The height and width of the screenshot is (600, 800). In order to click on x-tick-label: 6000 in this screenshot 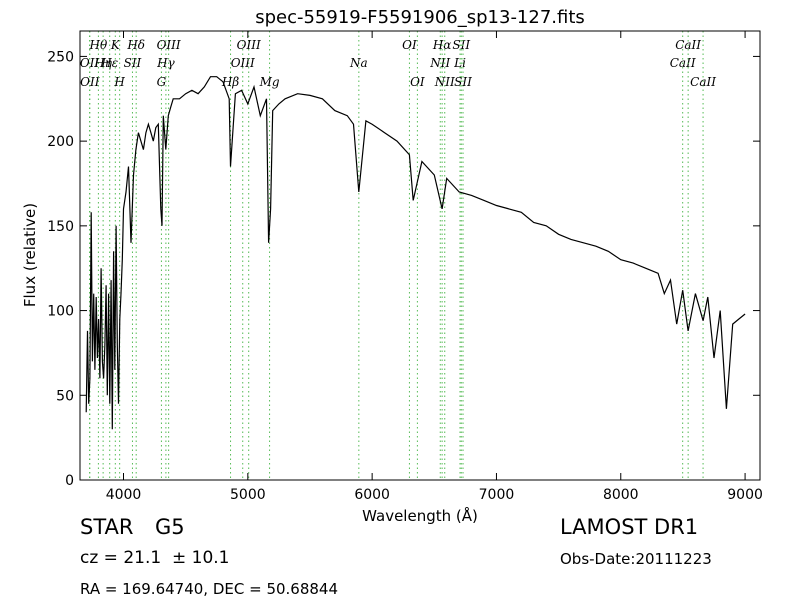, I will do `click(372, 495)`.